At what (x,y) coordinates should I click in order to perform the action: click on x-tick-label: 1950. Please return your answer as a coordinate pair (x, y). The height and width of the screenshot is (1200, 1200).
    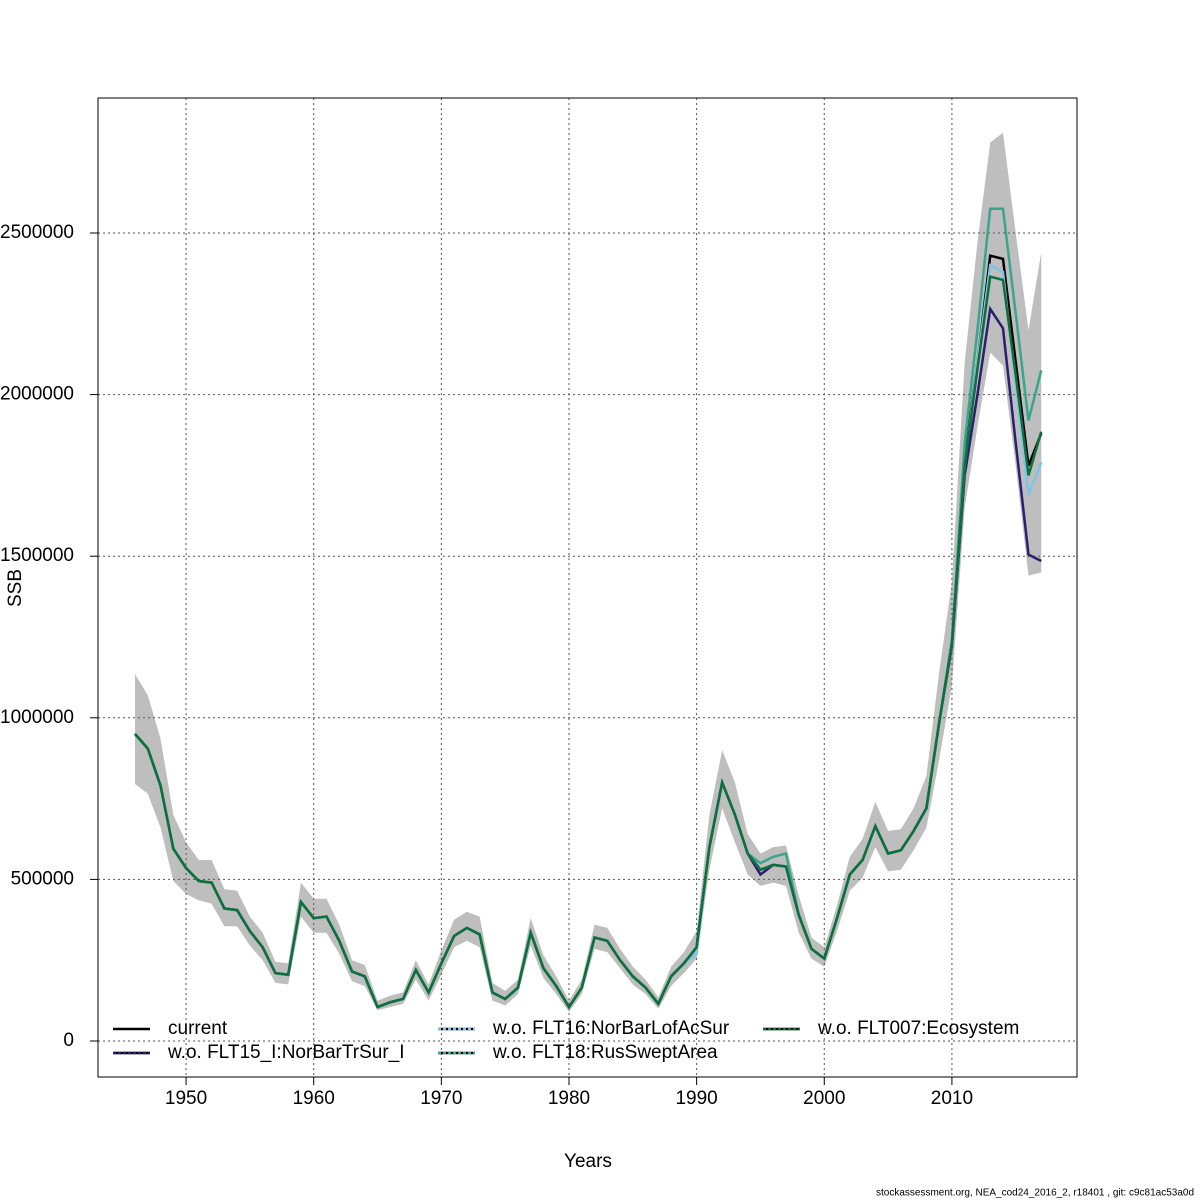
    Looking at the image, I should click on (186, 1098).